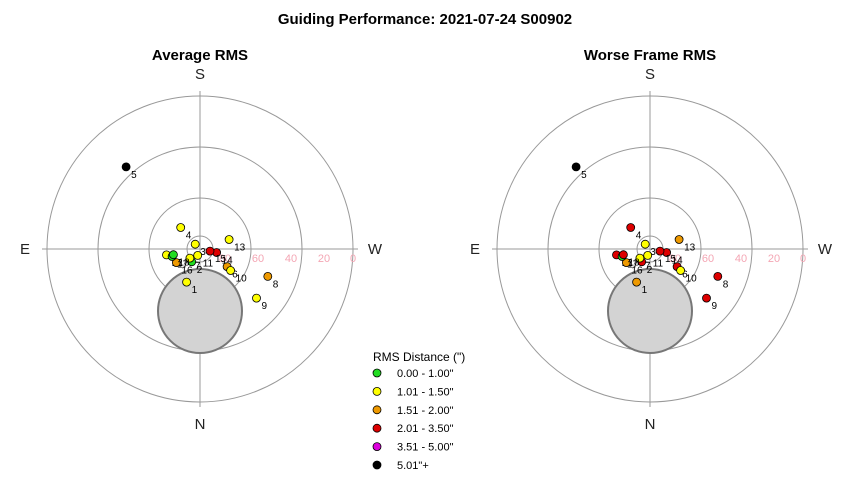  Describe the element at coordinates (692, 279) in the screenshot. I see `data-point-label: 10` at that location.